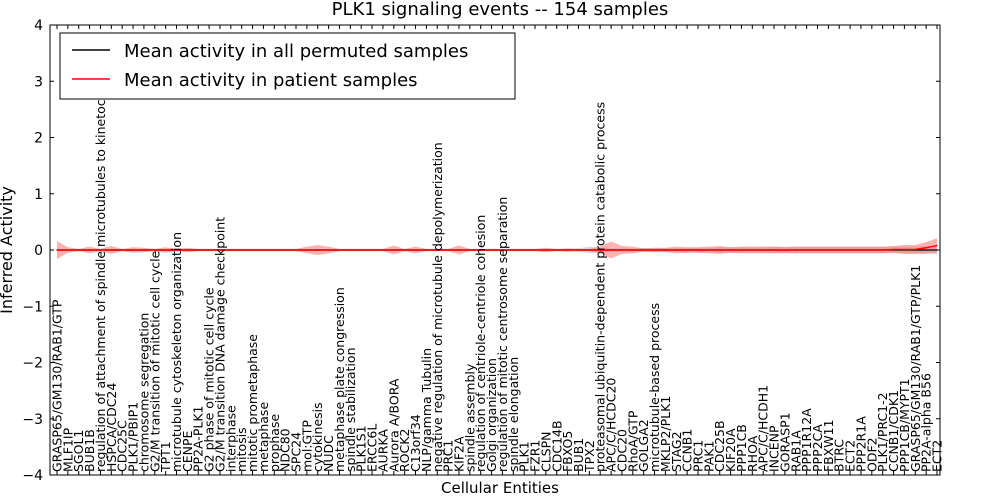  I want to click on x-tick-label: PRC1, so click(448, 456).